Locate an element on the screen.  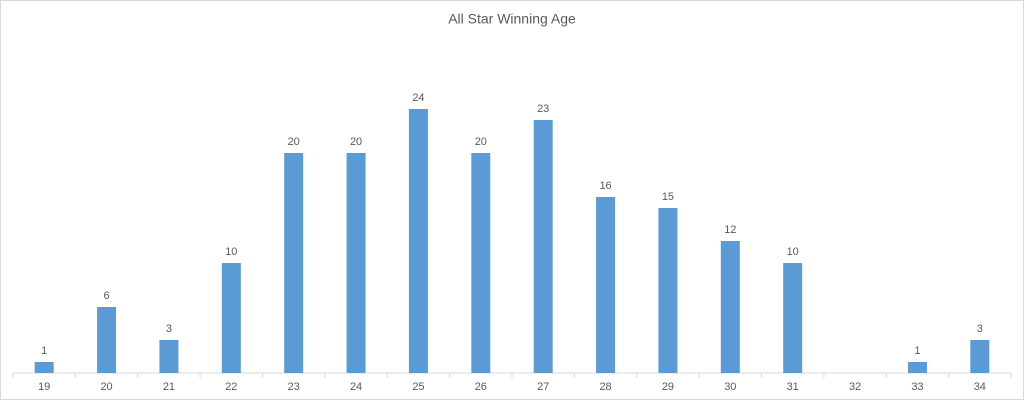
data-label: 24 is located at coordinates (418, 98).